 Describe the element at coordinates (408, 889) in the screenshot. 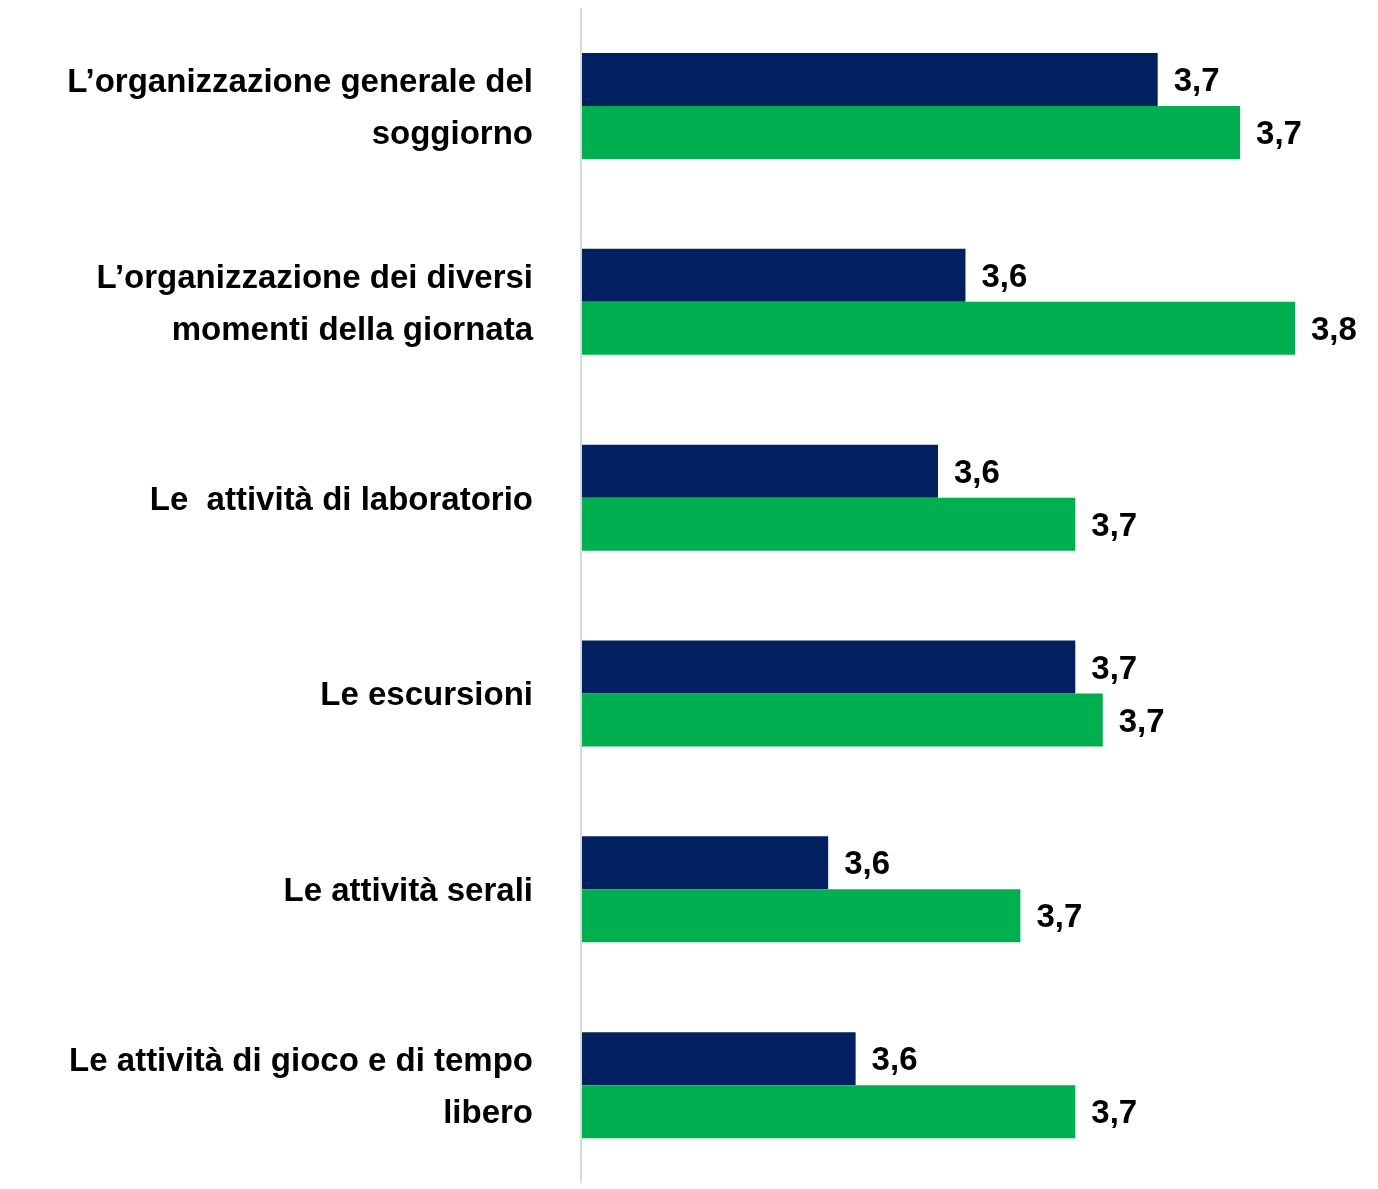

I see `y-tick-label: Le attività serali` at that location.